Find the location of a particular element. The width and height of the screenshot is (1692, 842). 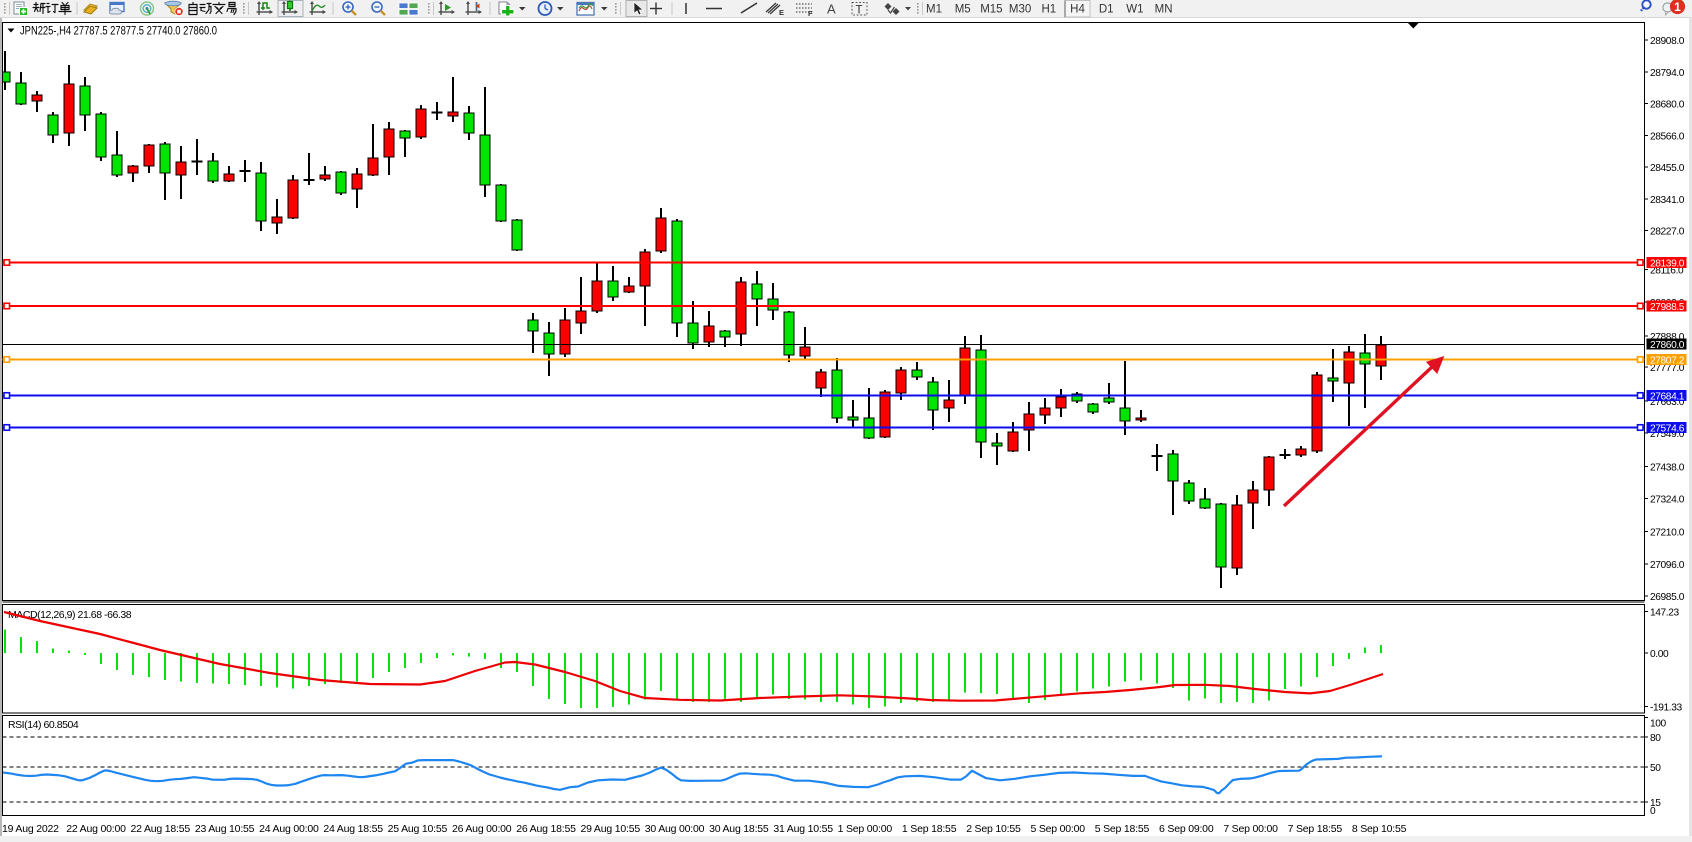

svg-text: 24 Aug 00:00 is located at coordinates (289, 829).